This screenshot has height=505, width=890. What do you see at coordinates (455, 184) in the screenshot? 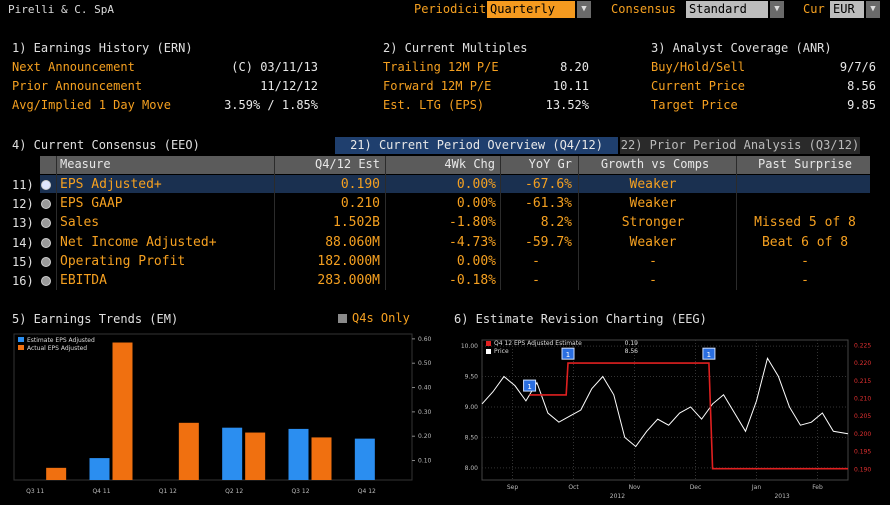
I see `selected-row-highlight` at bounding box center [455, 184].